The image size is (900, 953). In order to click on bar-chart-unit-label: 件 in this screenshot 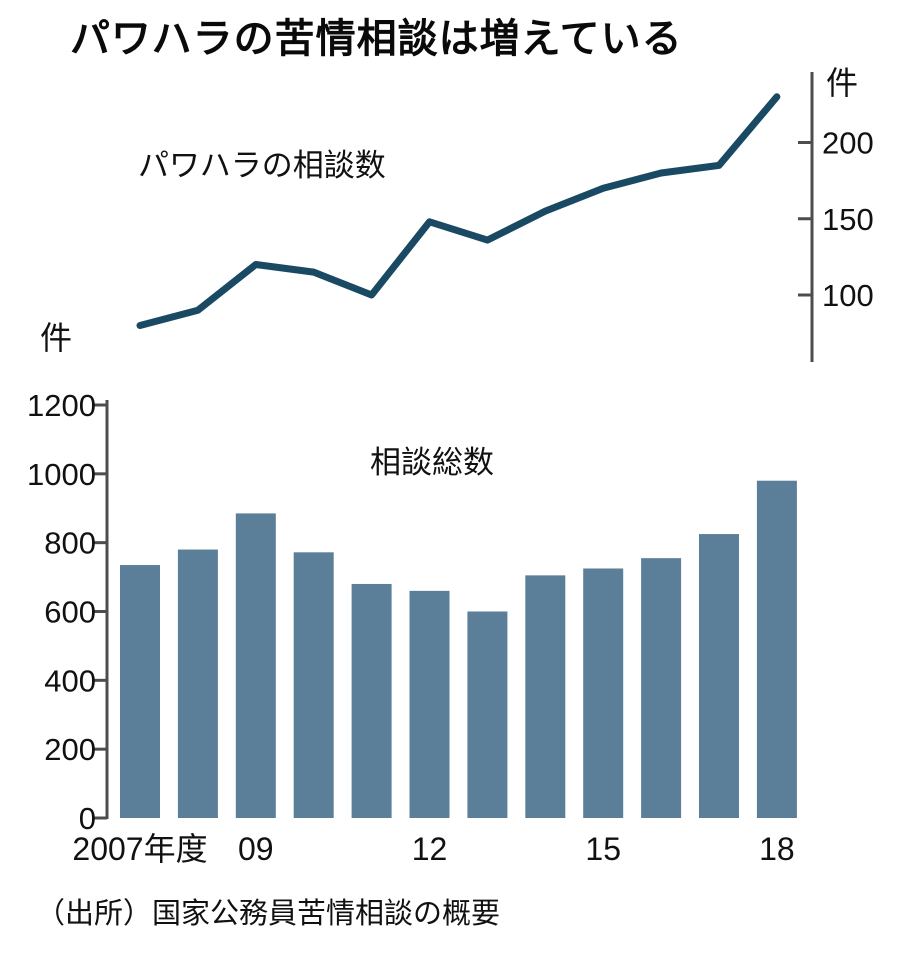, I will do `click(56, 338)`.